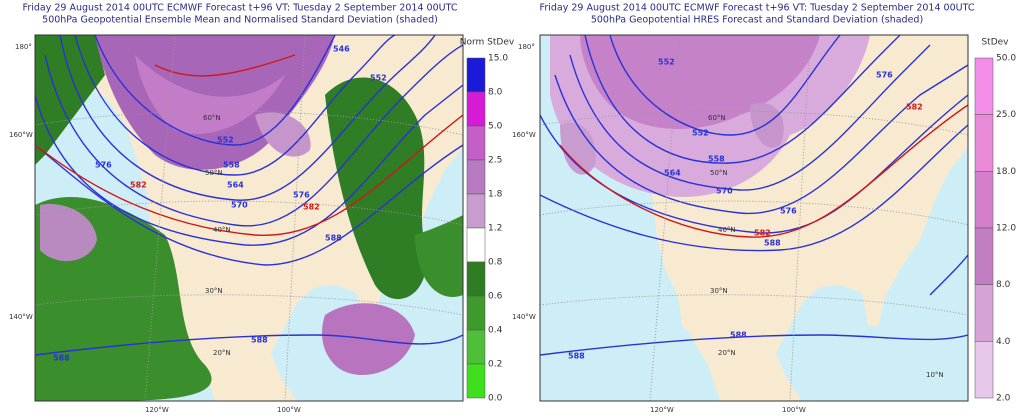 The width and height of the screenshot is (1024, 420). Describe the element at coordinates (495, 161) in the screenshot. I see `colorbar-label: 2.5` at that location.